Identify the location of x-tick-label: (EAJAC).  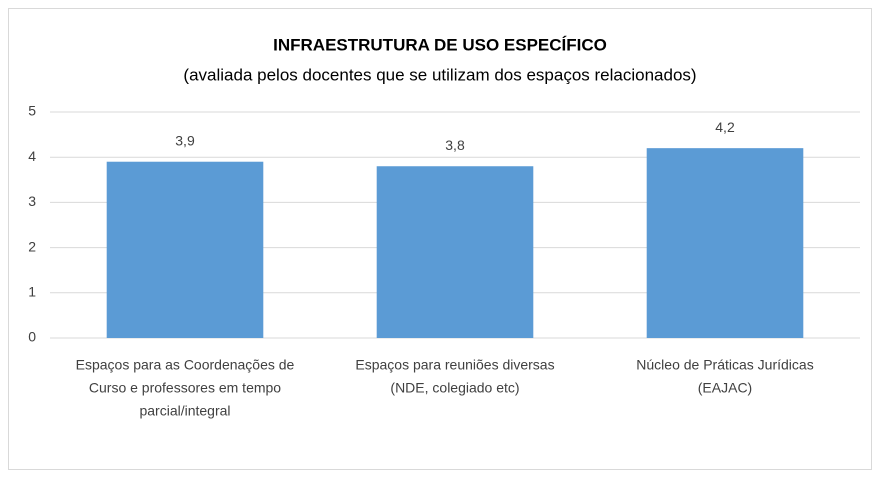
(725, 388).